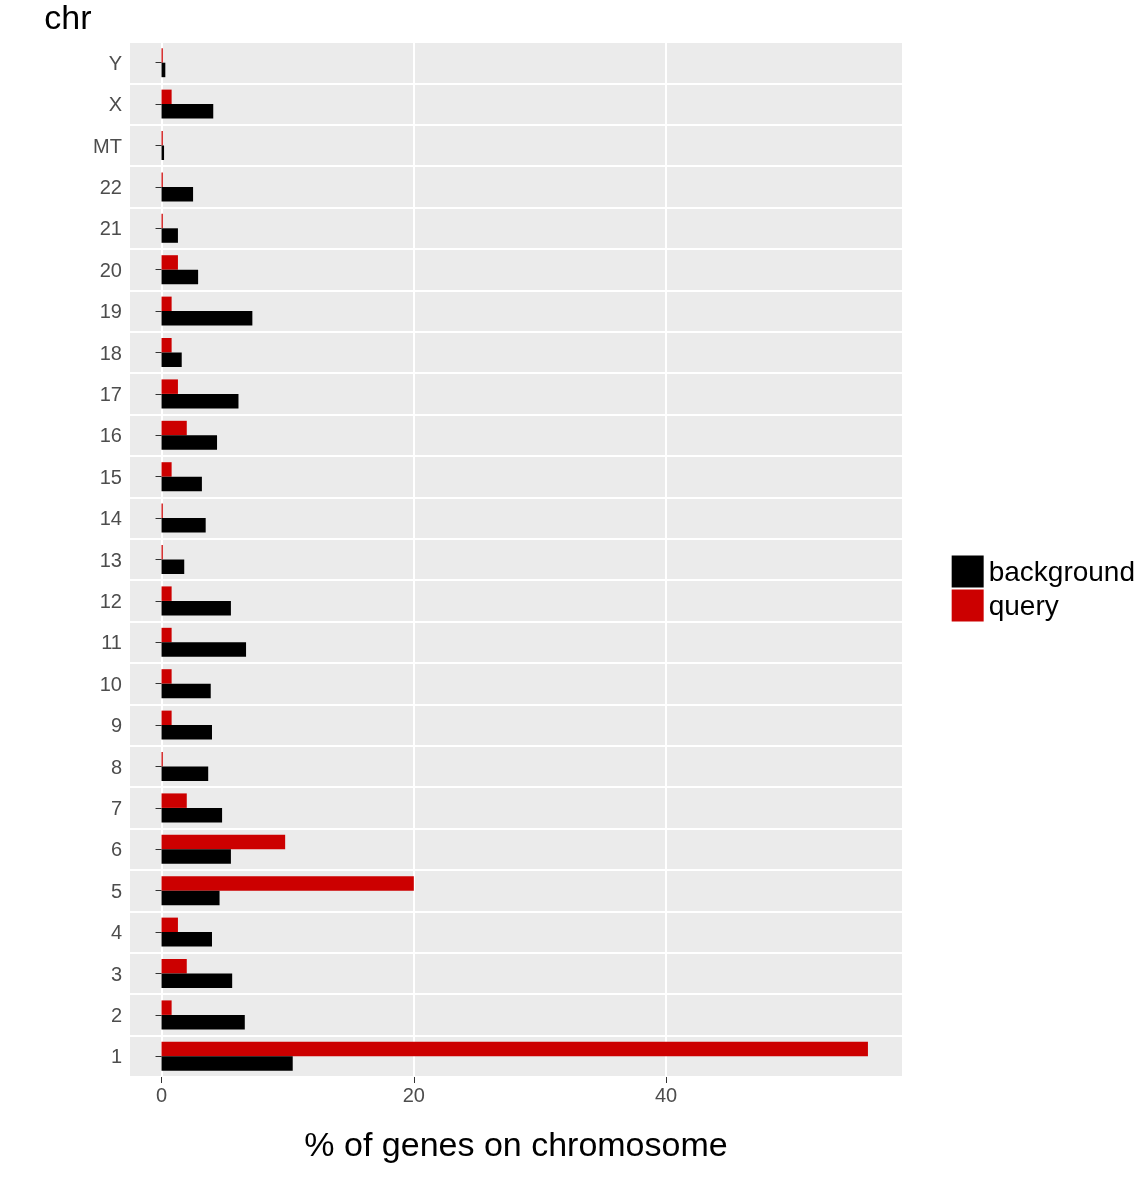 This screenshot has height=1177, width=1145. What do you see at coordinates (116, 973) in the screenshot?
I see `y-tick-label: 3` at bounding box center [116, 973].